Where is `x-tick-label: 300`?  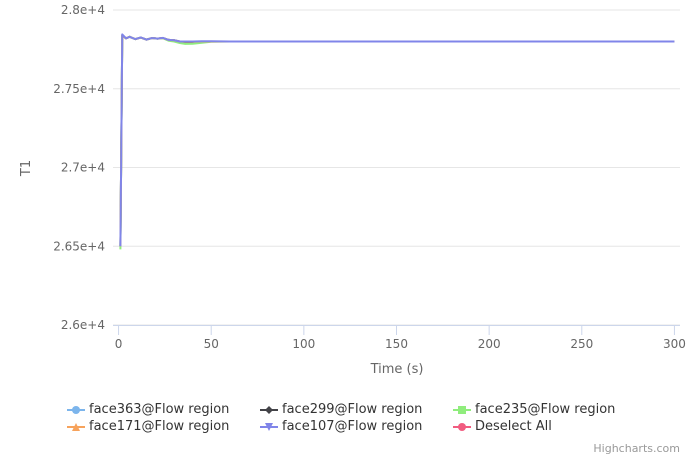 x-tick-label: 300 is located at coordinates (674, 344).